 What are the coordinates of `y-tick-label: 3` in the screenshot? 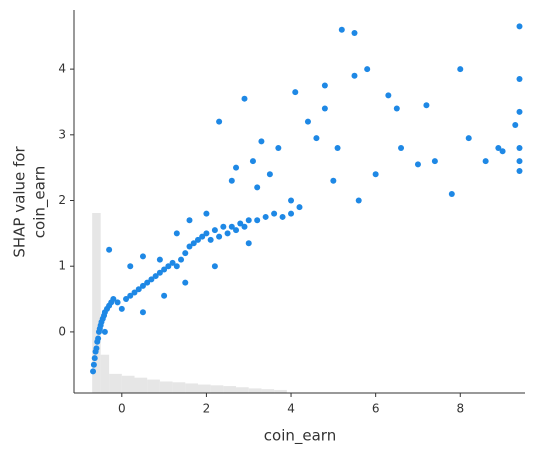 It's located at (62, 134).